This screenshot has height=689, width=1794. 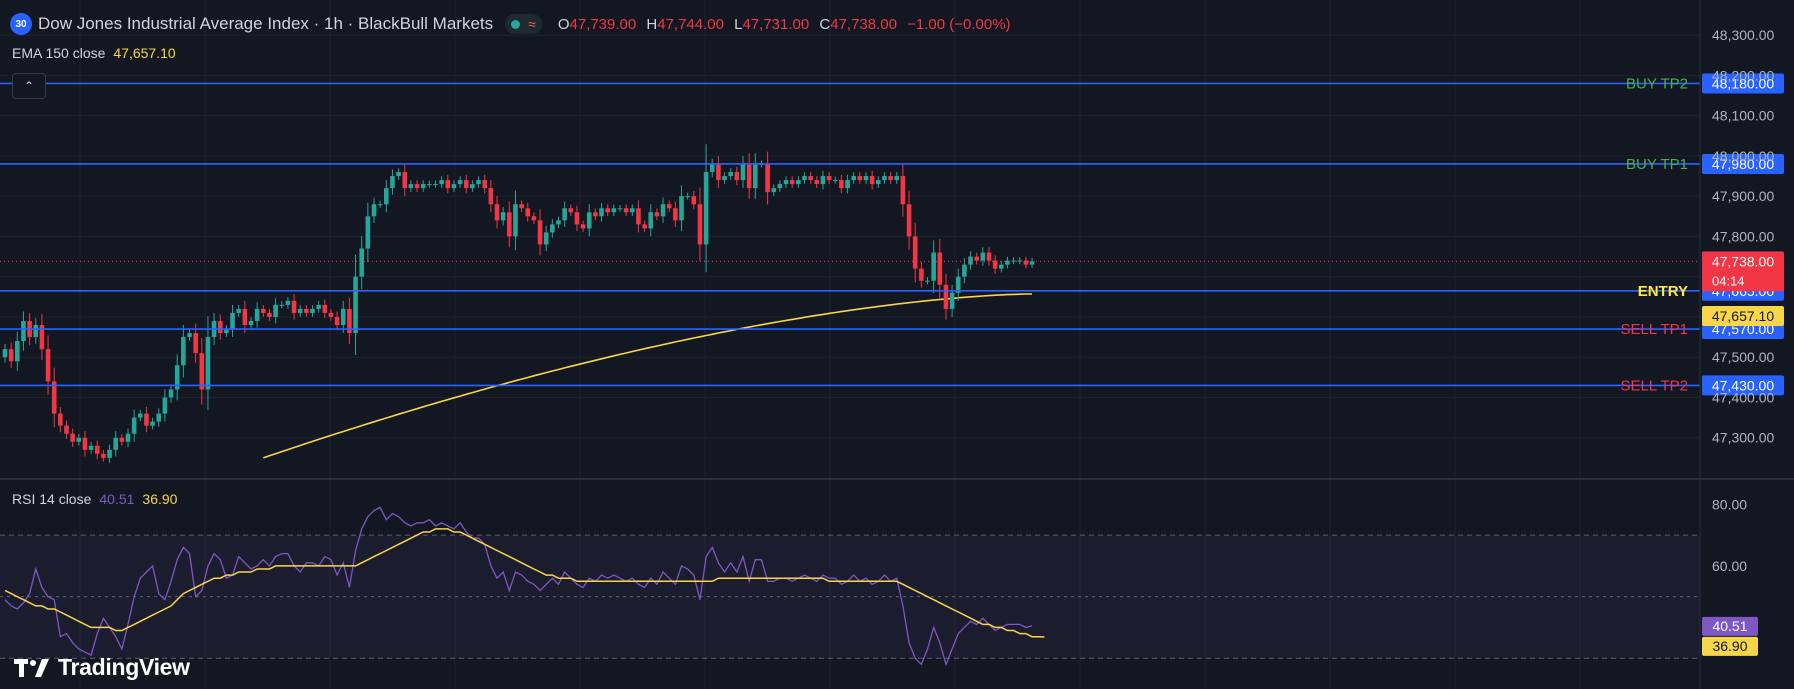 I want to click on open-label: O, so click(x=563, y=24).